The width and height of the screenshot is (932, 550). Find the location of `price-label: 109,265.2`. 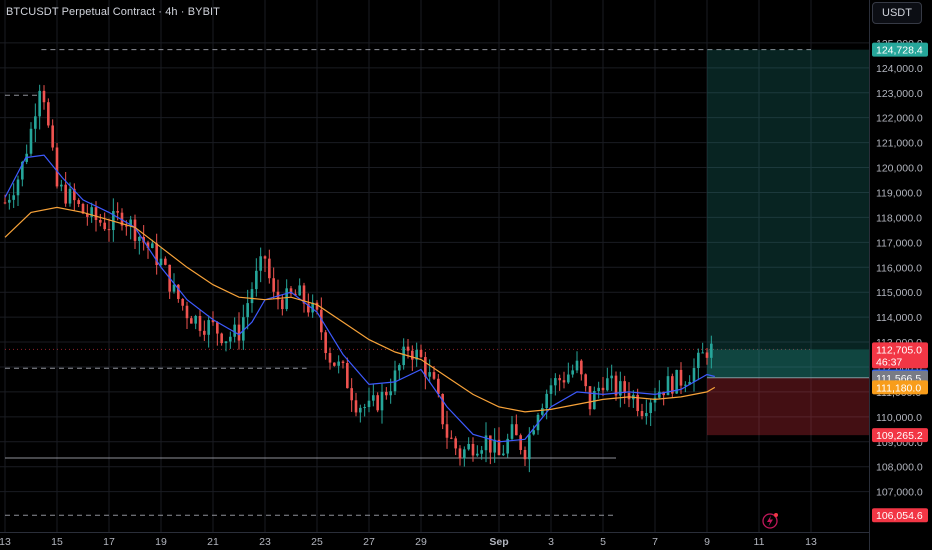

price-label: 109,265.2 is located at coordinates (900, 435).